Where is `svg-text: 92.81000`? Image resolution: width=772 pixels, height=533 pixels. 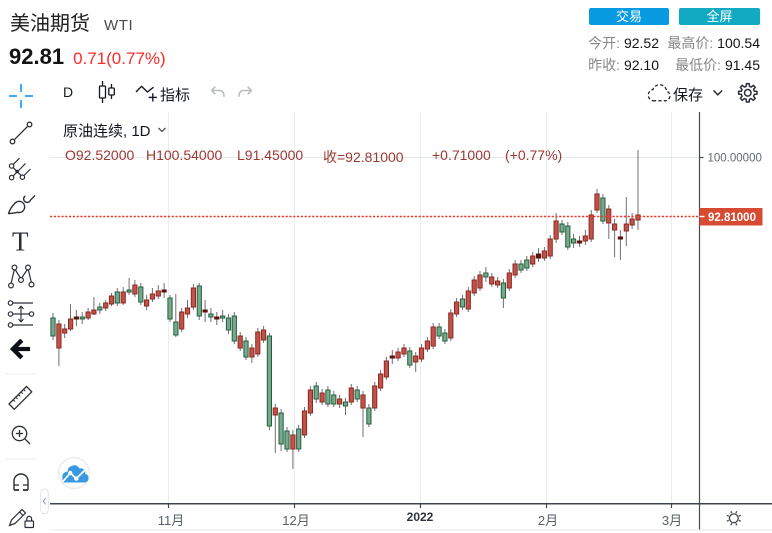
svg-text: 92.81000 is located at coordinates (732, 218).